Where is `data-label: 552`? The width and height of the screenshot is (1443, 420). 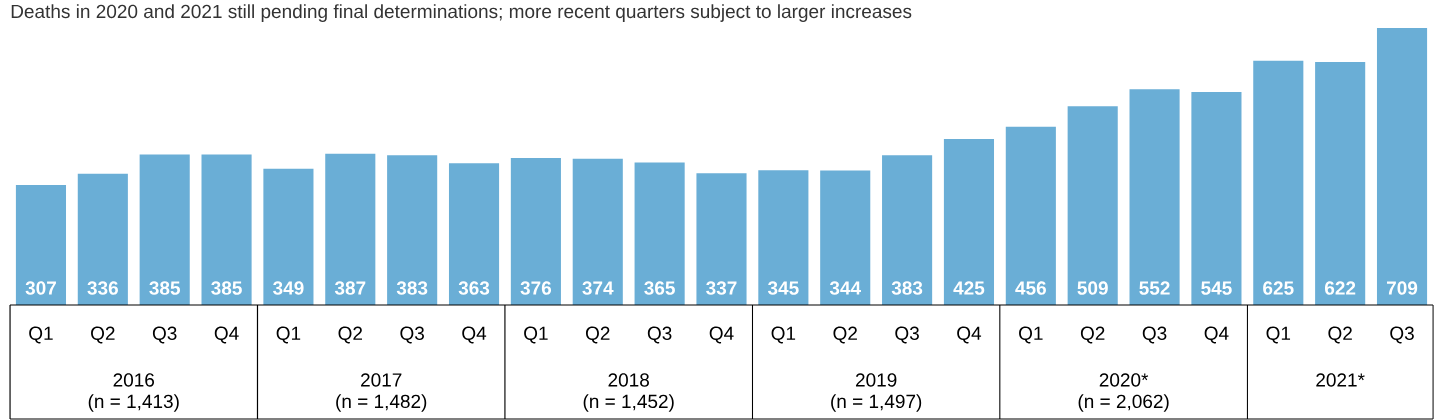
data-label: 552 is located at coordinates (1154, 288).